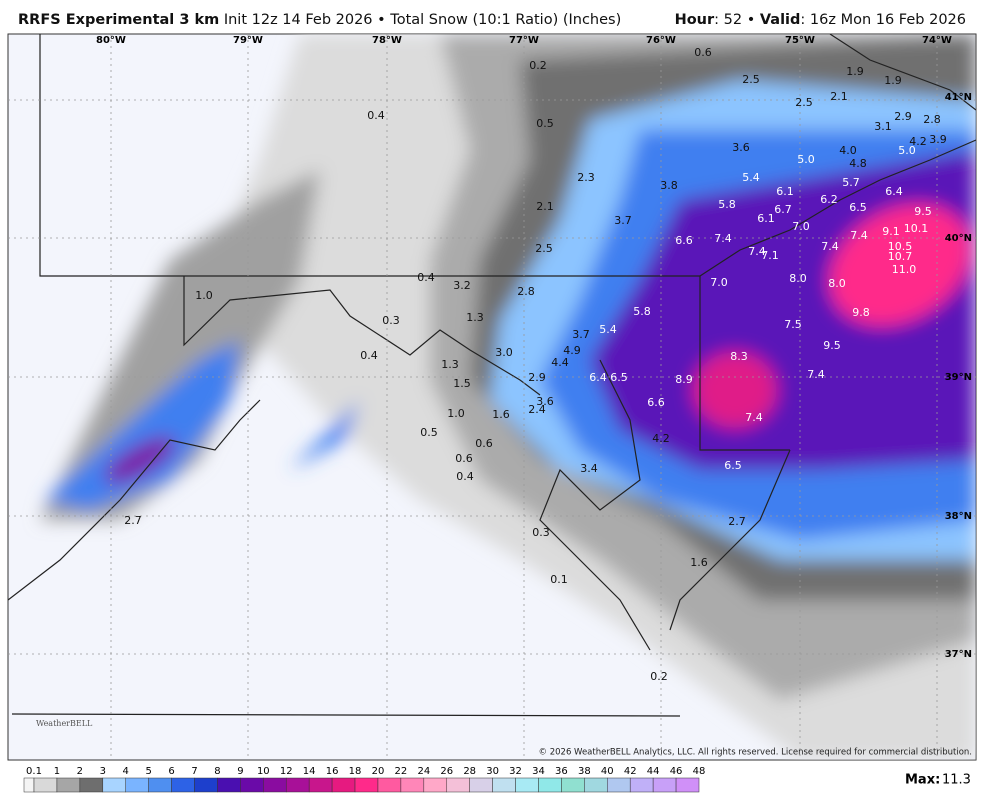  I want to click on hour-label: Hour, so click(694, 20).